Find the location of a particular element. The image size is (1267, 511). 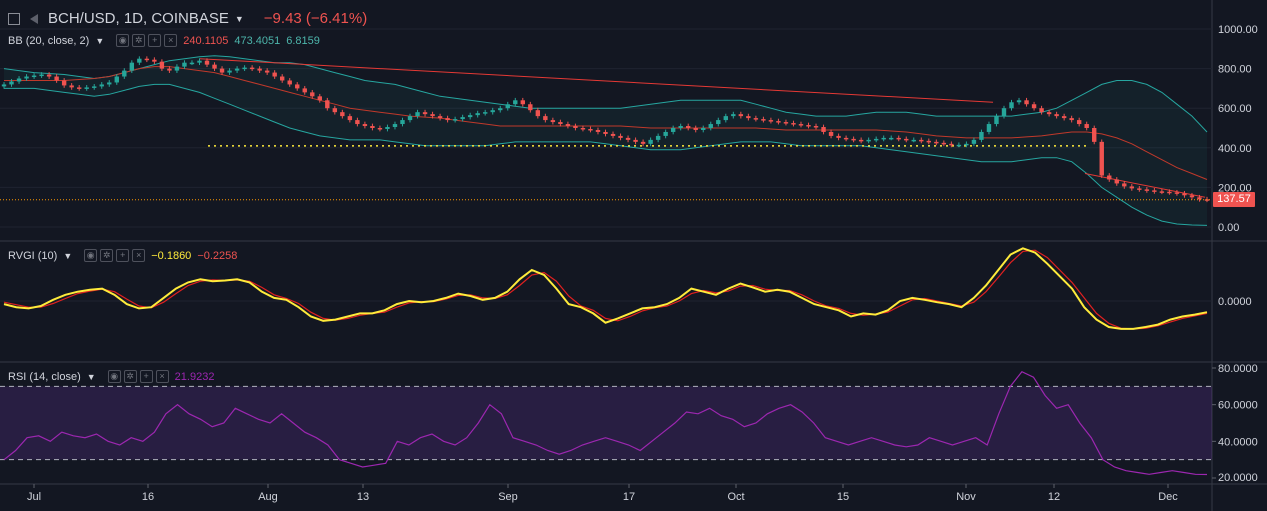

time-tick-label: 13 is located at coordinates (363, 497).